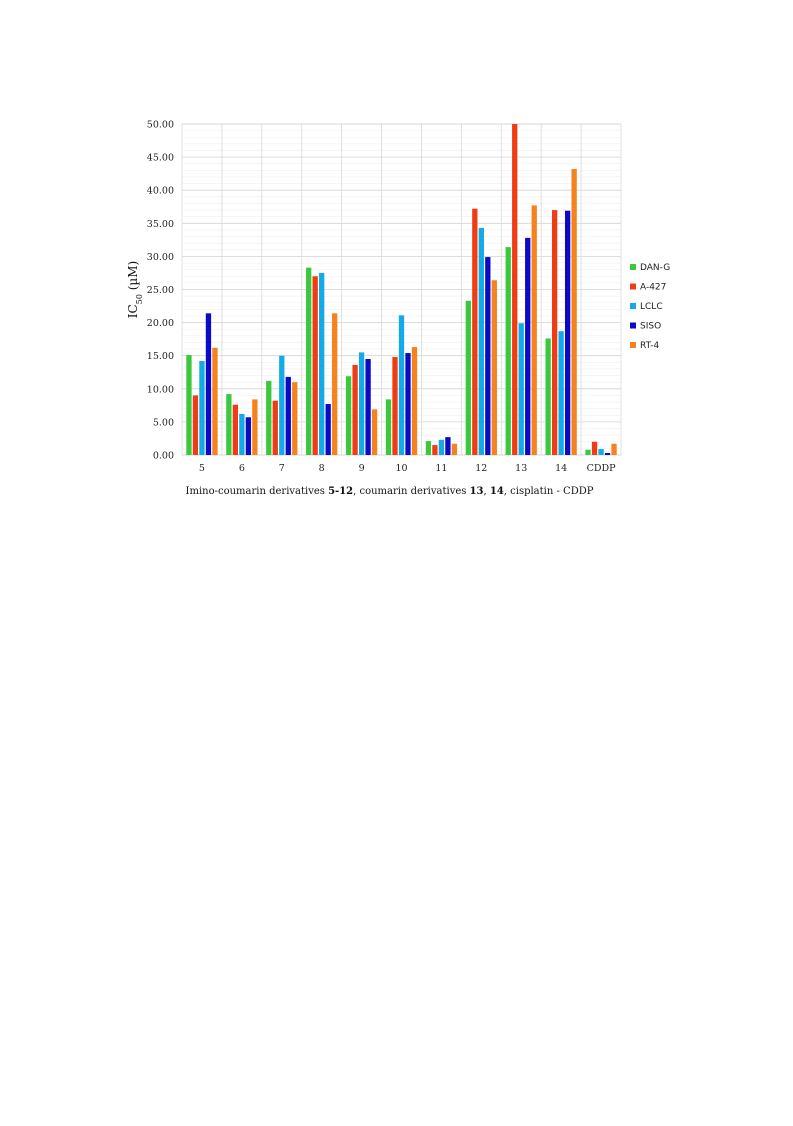 The width and height of the screenshot is (793, 1126). I want to click on x-axis-title-part: 5-12, so click(340, 491).